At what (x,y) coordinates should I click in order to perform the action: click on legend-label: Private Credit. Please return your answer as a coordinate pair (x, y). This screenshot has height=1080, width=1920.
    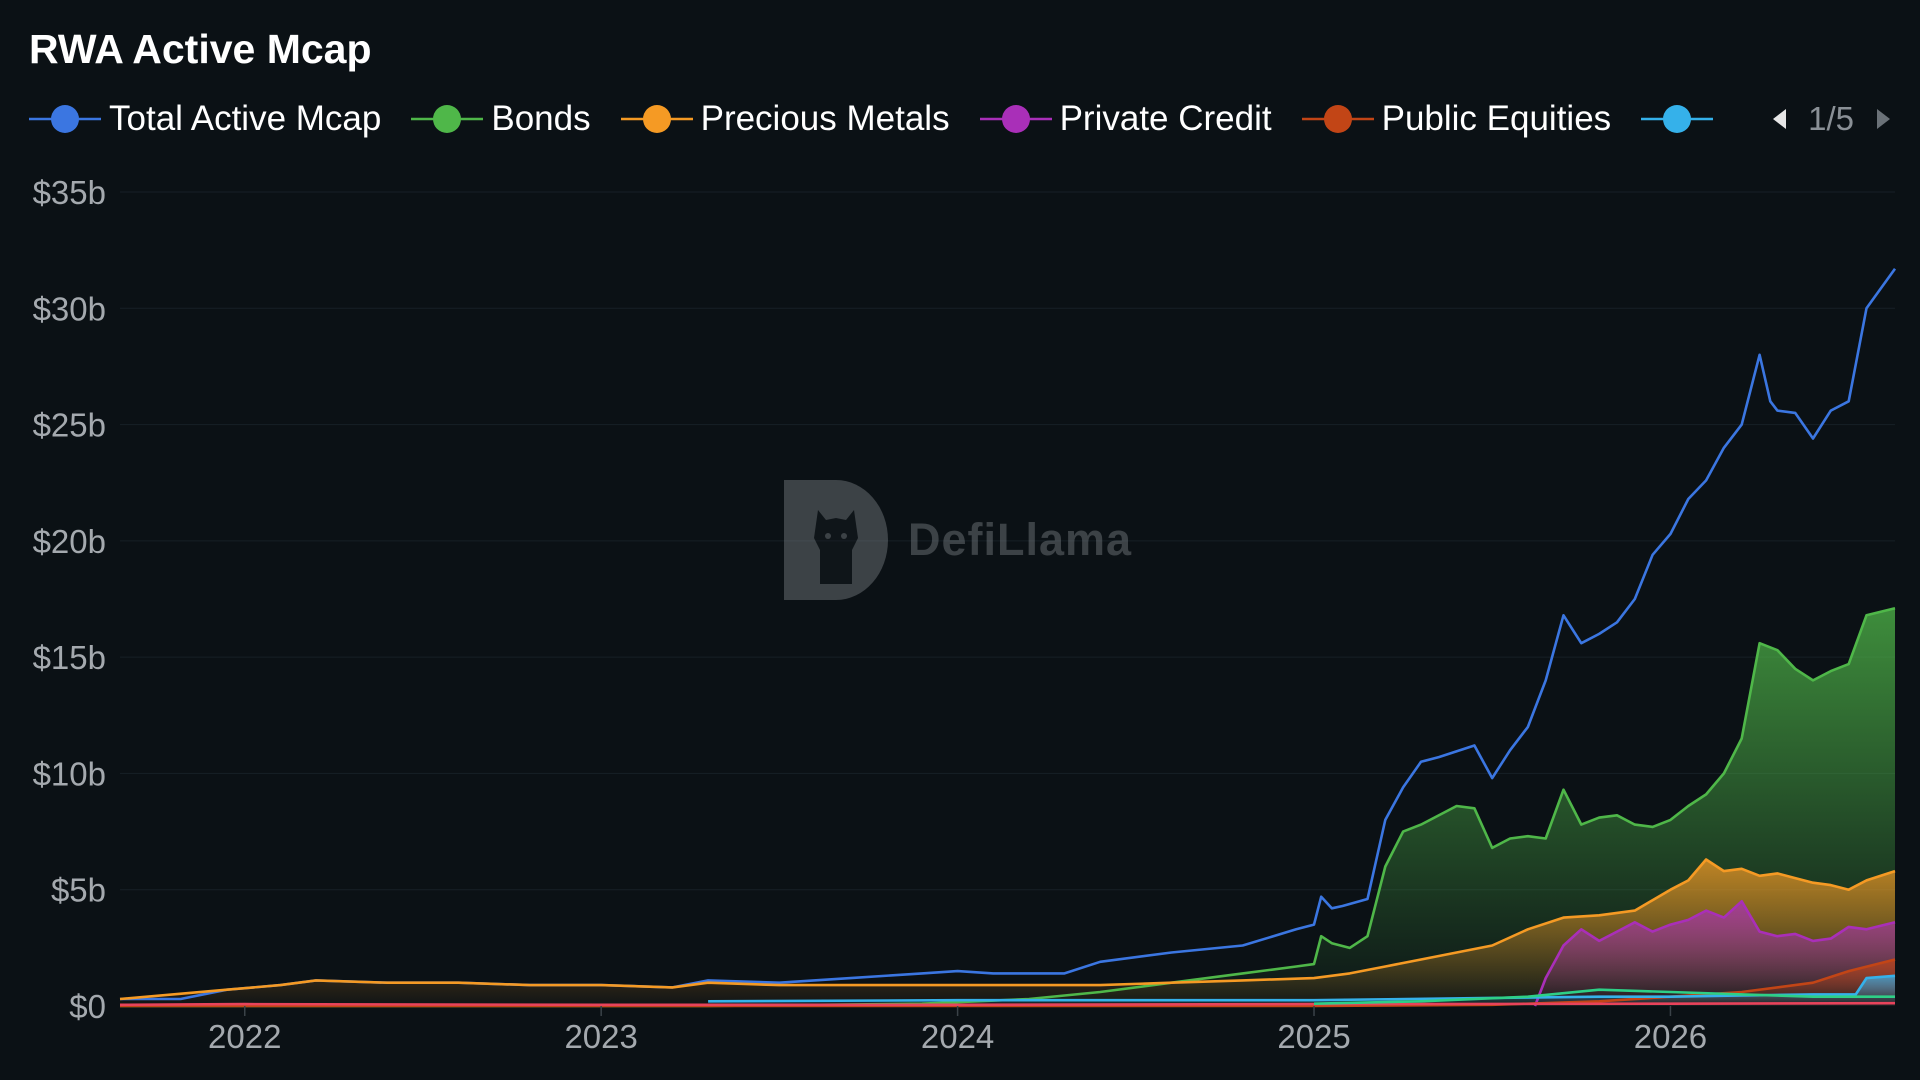
    Looking at the image, I should click on (1165, 118).